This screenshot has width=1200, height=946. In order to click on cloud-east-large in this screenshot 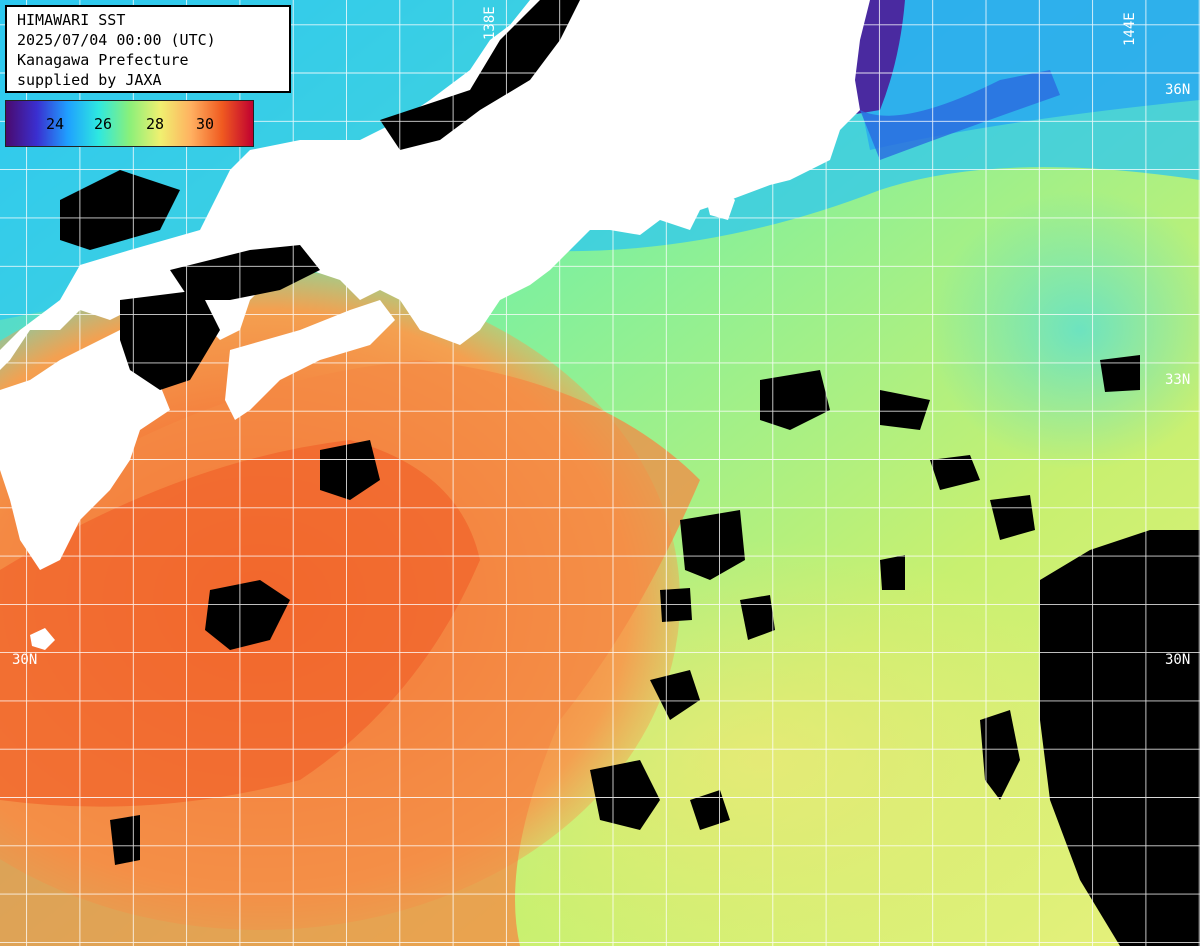, I will do `click(1120, 738)`.